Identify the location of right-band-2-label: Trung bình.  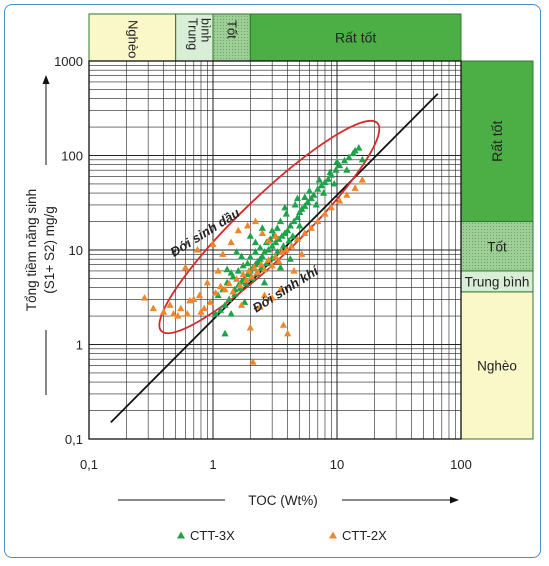
(497, 281).